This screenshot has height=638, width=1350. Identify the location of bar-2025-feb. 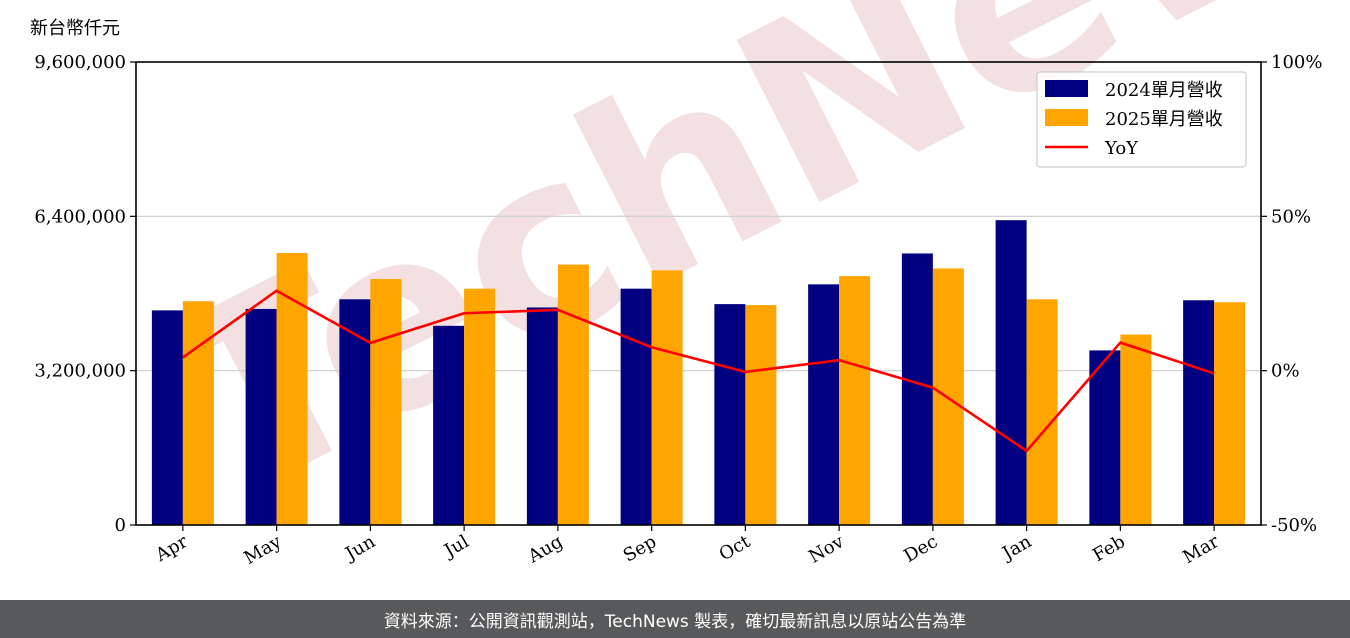
(1136, 429).